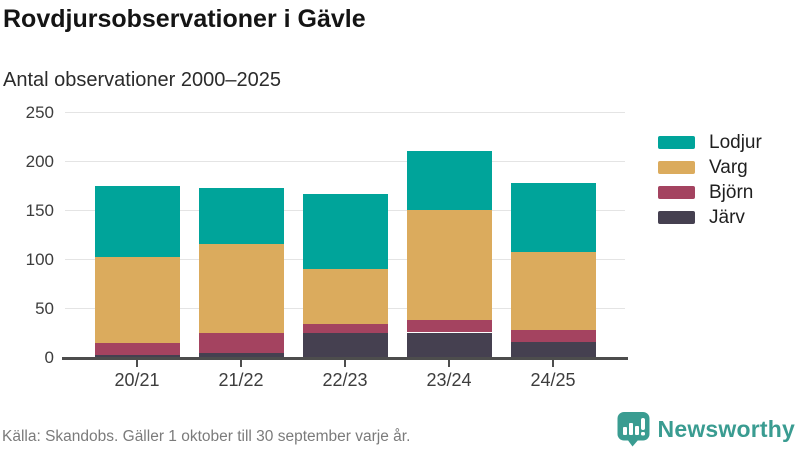 This screenshot has height=450, width=800. What do you see at coordinates (553, 349) in the screenshot?
I see `bar-segment-järv-24-25` at bounding box center [553, 349].